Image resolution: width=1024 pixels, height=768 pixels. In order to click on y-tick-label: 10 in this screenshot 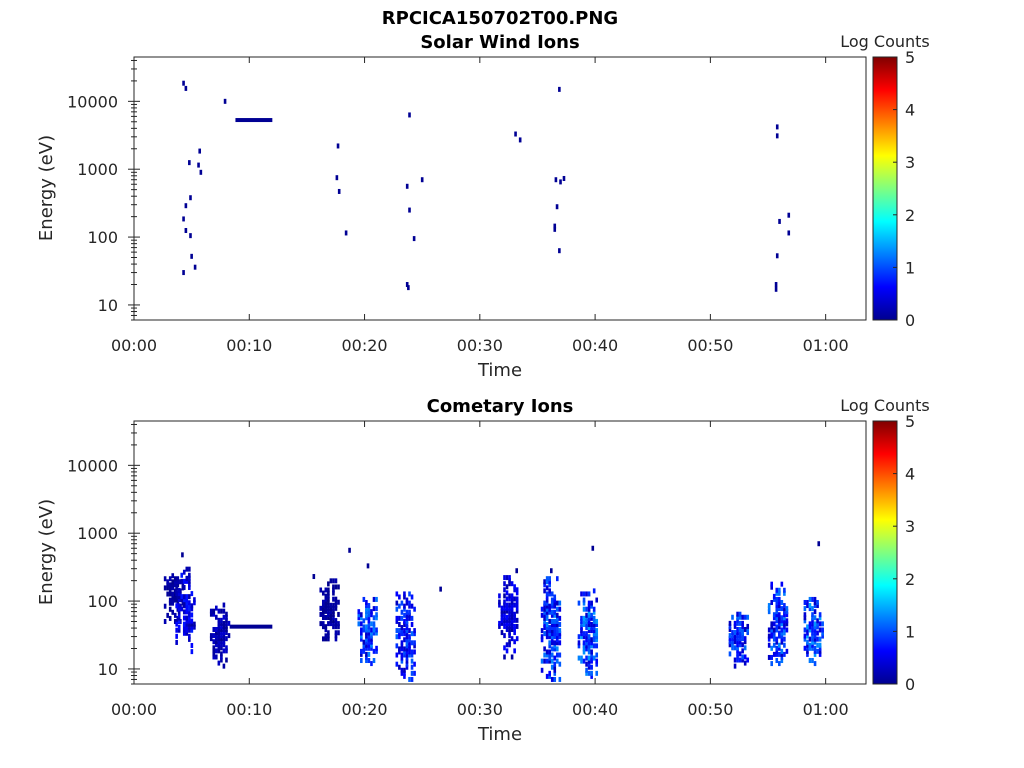, I will do `click(108, 669)`.